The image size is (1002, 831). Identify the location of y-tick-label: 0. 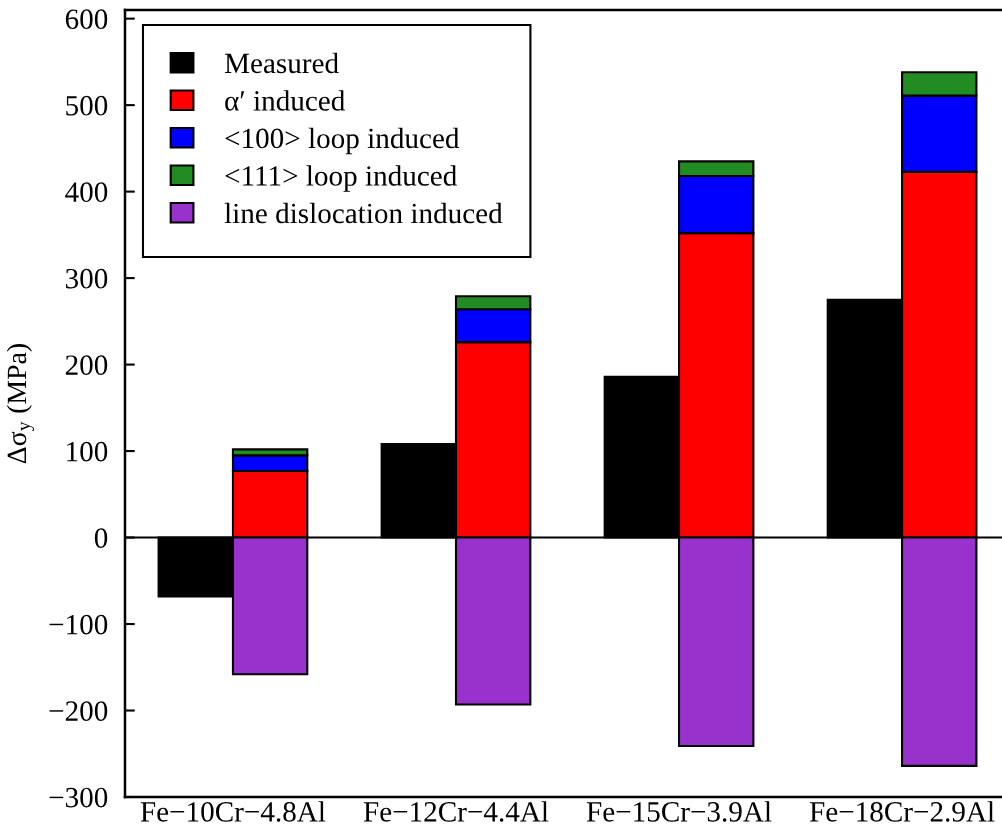
(101, 538).